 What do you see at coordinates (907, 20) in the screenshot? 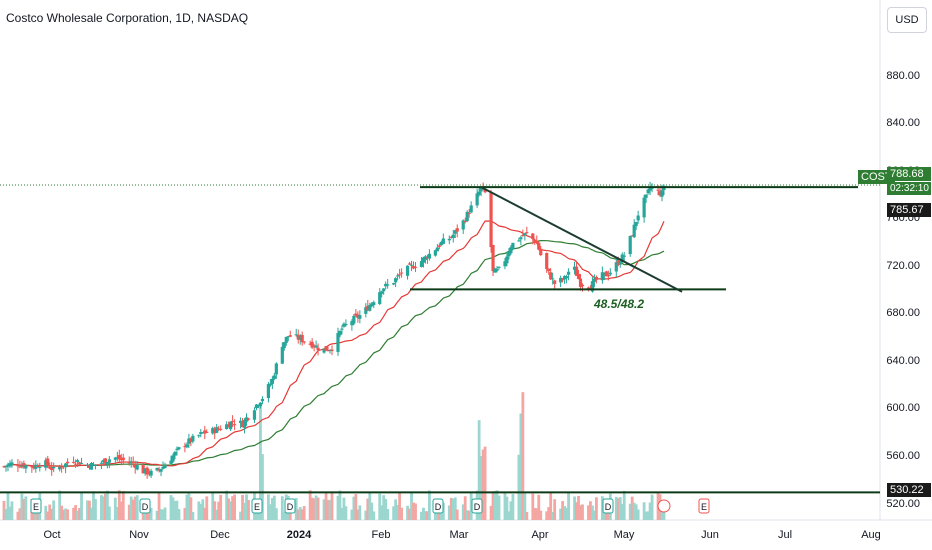
I see `currency-button: USD` at bounding box center [907, 20].